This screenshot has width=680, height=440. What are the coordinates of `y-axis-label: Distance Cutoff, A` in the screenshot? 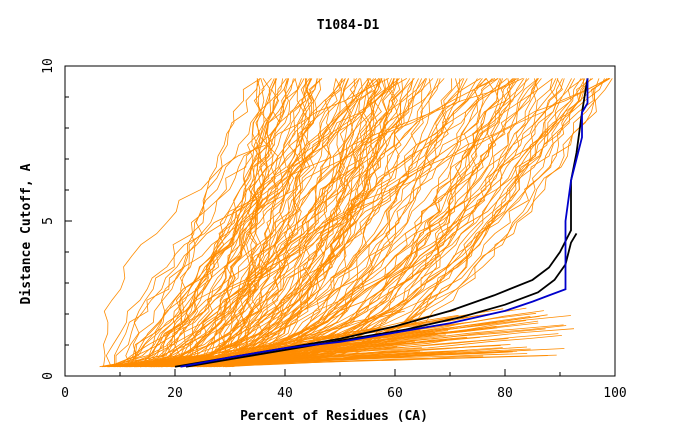 It's located at (26, 233).